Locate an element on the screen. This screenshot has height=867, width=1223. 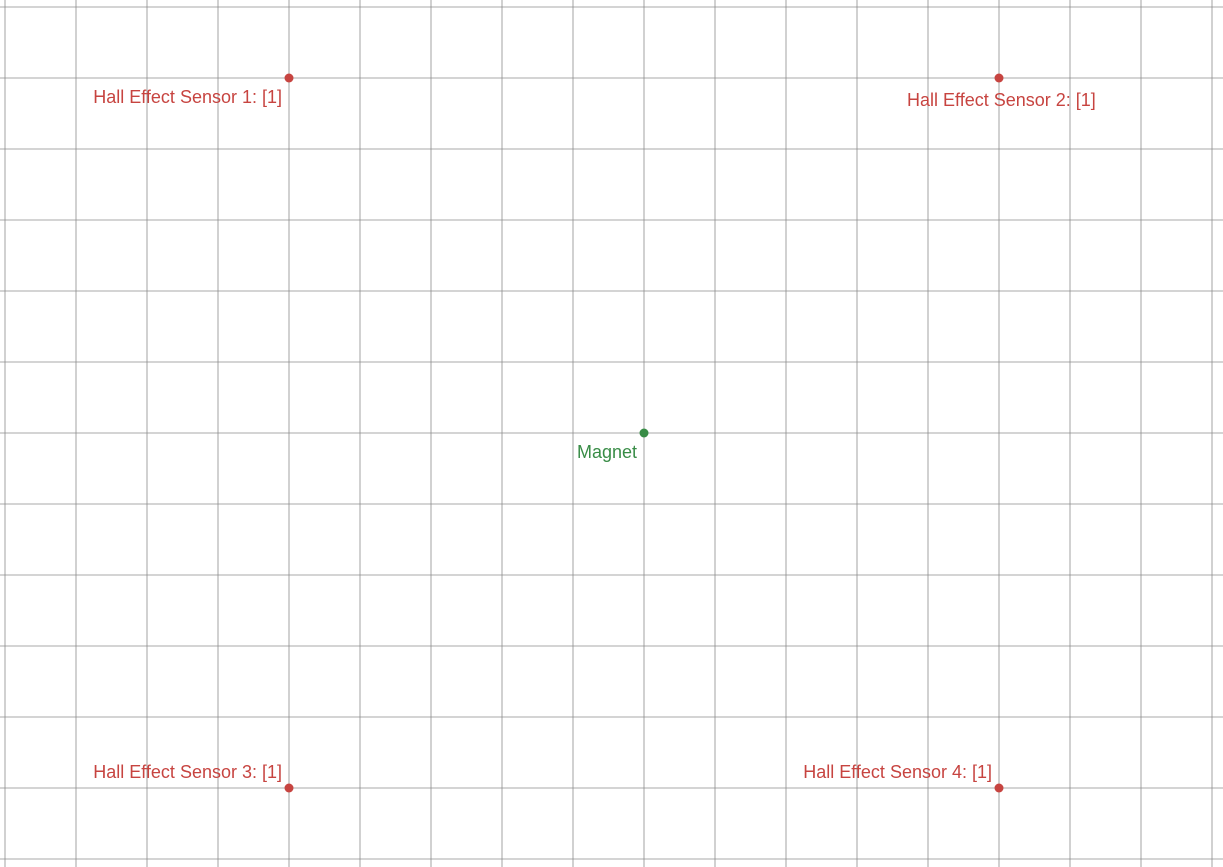
sensor-2-point: Hall Effect Sensor 2: [1] is located at coordinates (1001, 92).